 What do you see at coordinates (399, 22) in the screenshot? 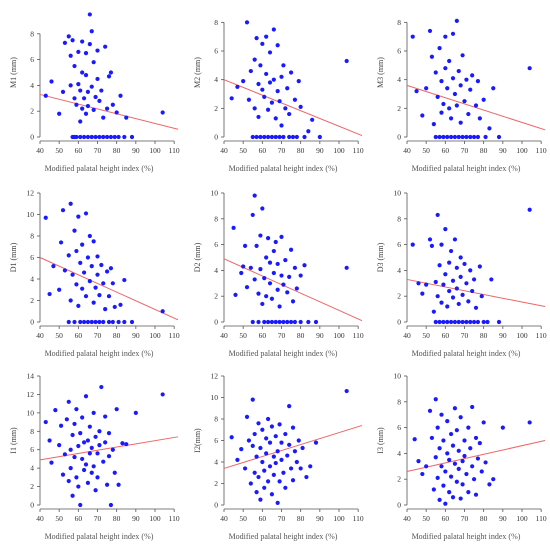
I see `y-tick-label: 8` at bounding box center [399, 22].